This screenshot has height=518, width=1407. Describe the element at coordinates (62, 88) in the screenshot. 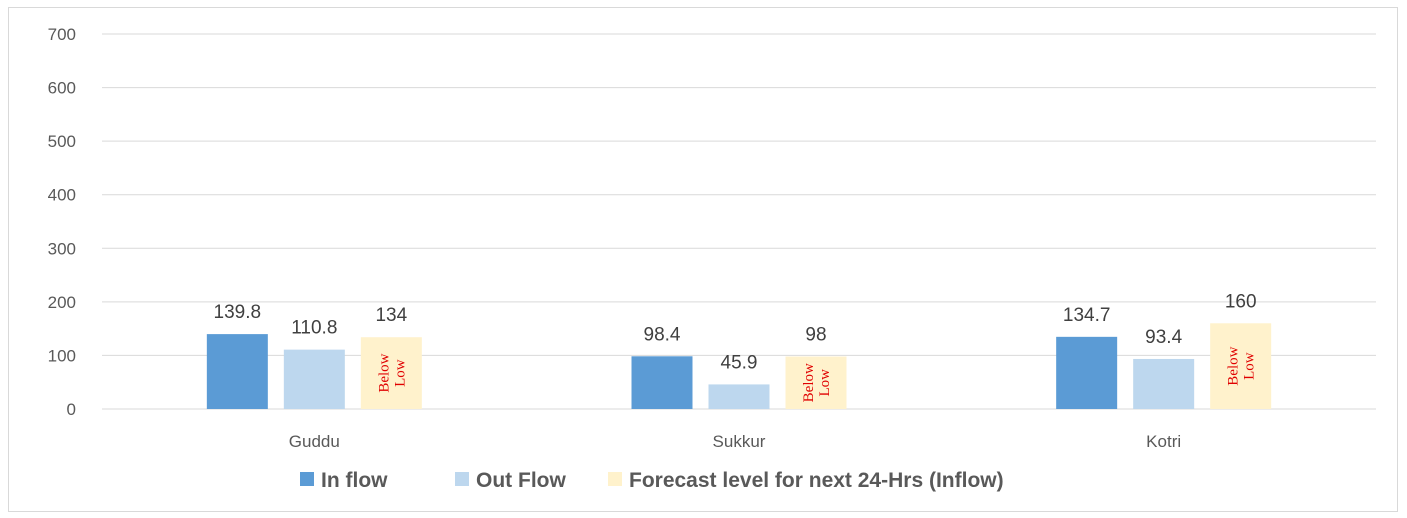

I see `y-tick-label: 600` at that location.